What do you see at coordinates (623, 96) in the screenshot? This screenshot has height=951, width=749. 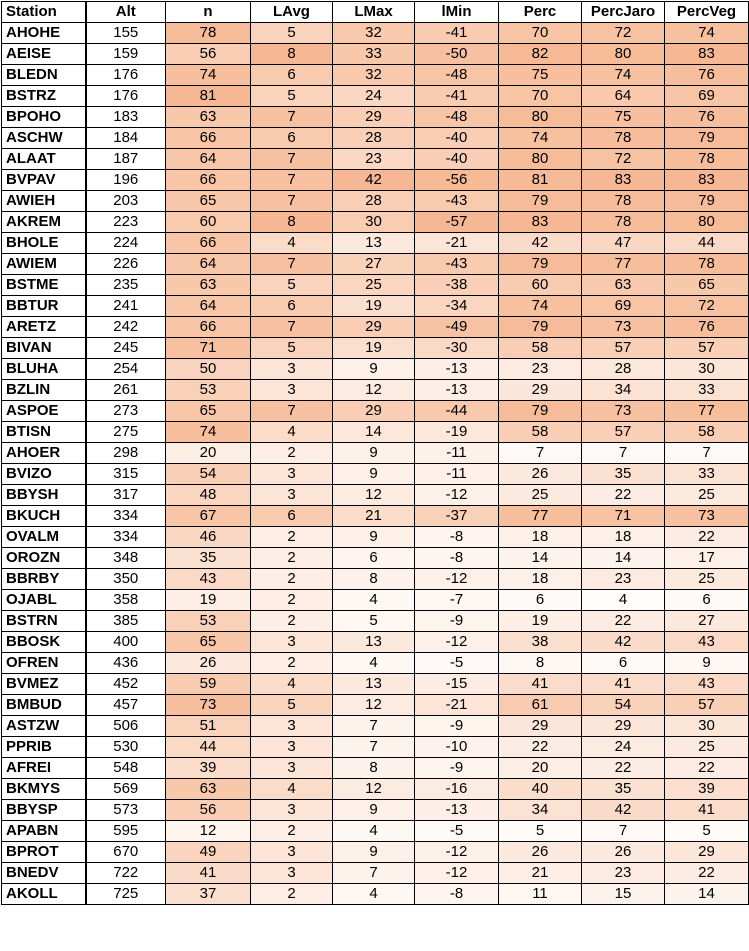 I see `cell-percjaro: 64` at bounding box center [623, 96].